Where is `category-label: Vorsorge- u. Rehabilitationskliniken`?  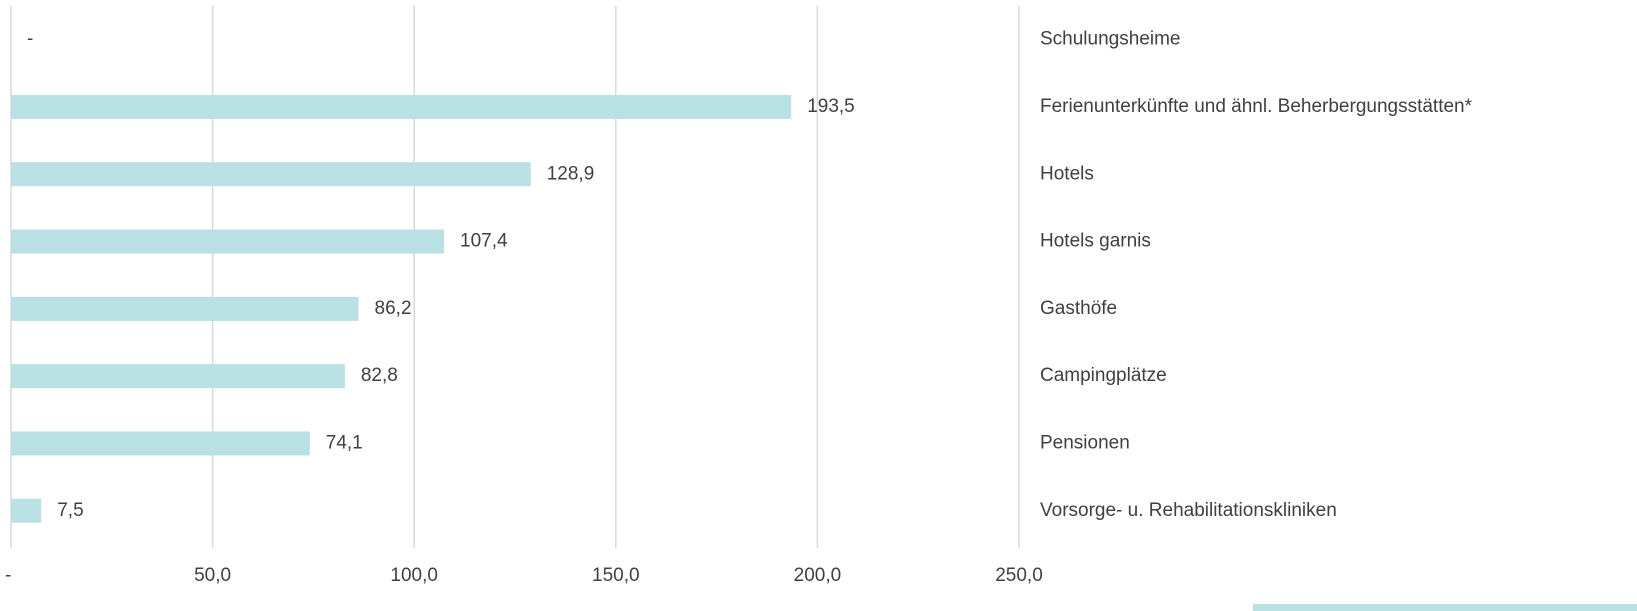 category-label: Vorsorge- u. Rehabilitationskliniken is located at coordinates (1188, 510).